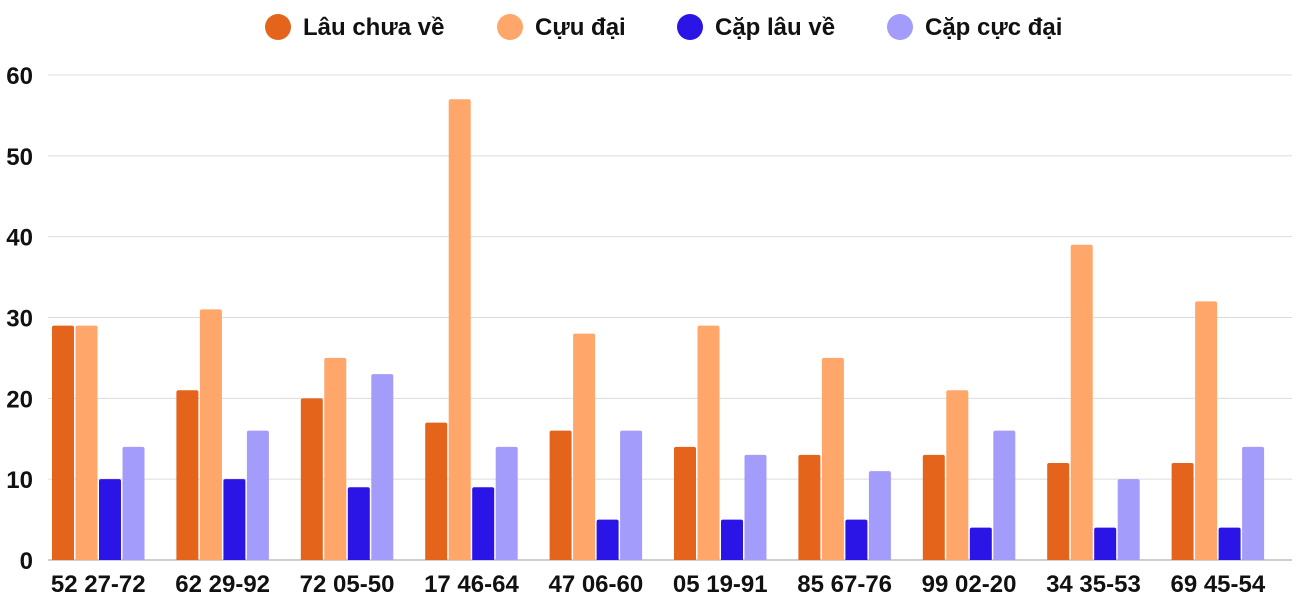 The width and height of the screenshot is (1300, 600). Describe the element at coordinates (19, 76) in the screenshot. I see `y-tick-label: 60` at that location.